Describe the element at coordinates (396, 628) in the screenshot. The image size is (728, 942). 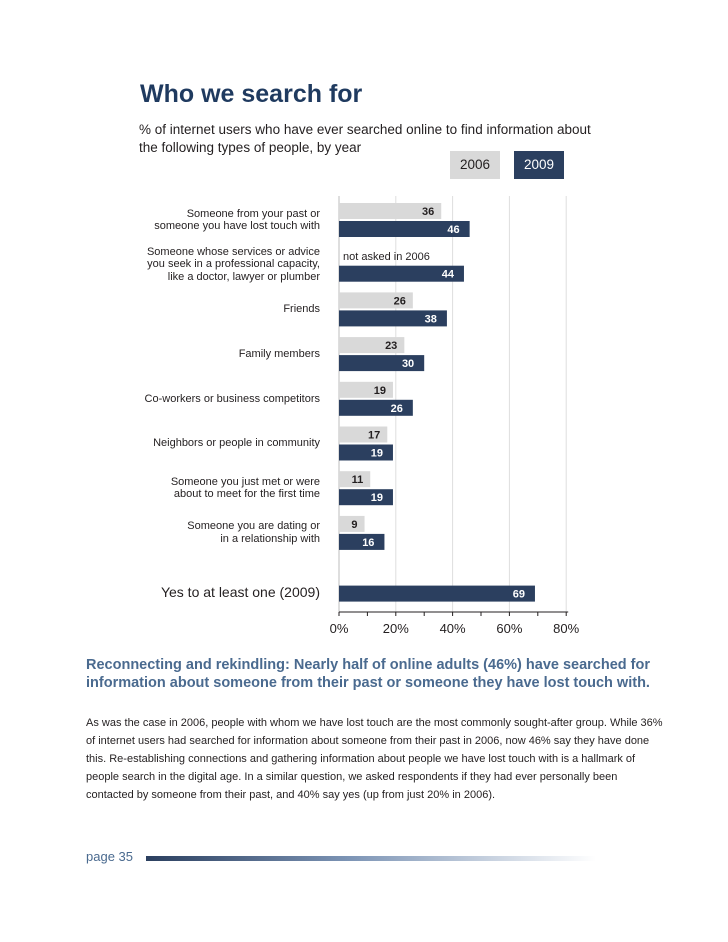
I see `x-tick-label-20: 20%` at that location.